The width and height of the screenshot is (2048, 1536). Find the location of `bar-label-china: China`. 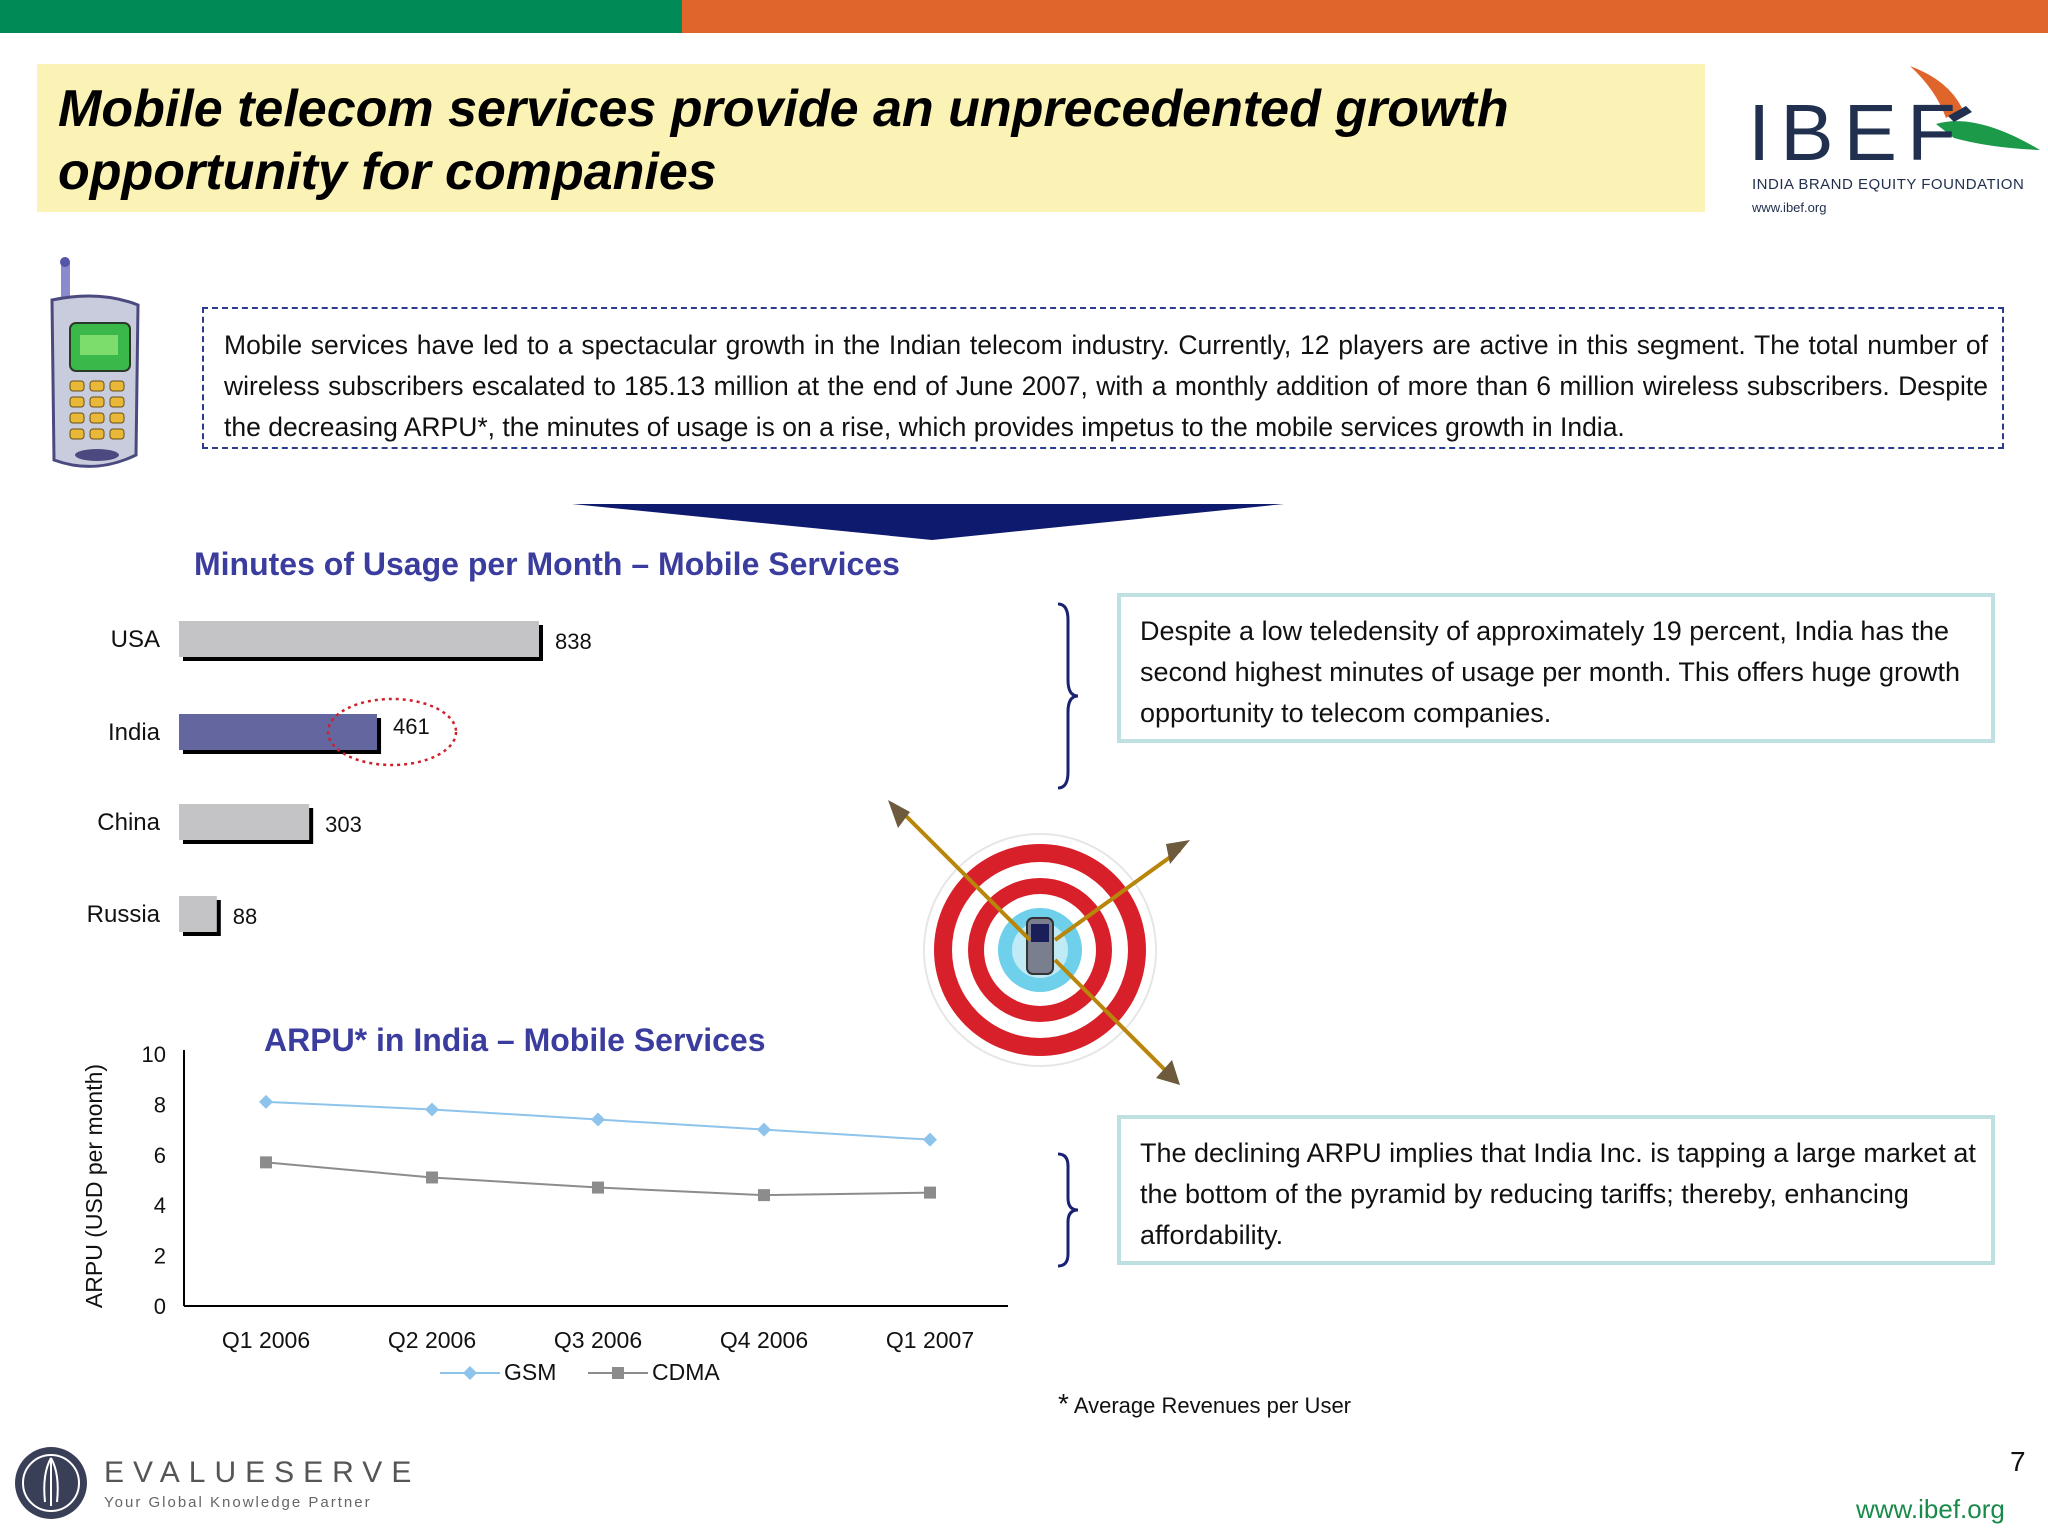

bar-label-china: China is located at coordinates (128, 822).